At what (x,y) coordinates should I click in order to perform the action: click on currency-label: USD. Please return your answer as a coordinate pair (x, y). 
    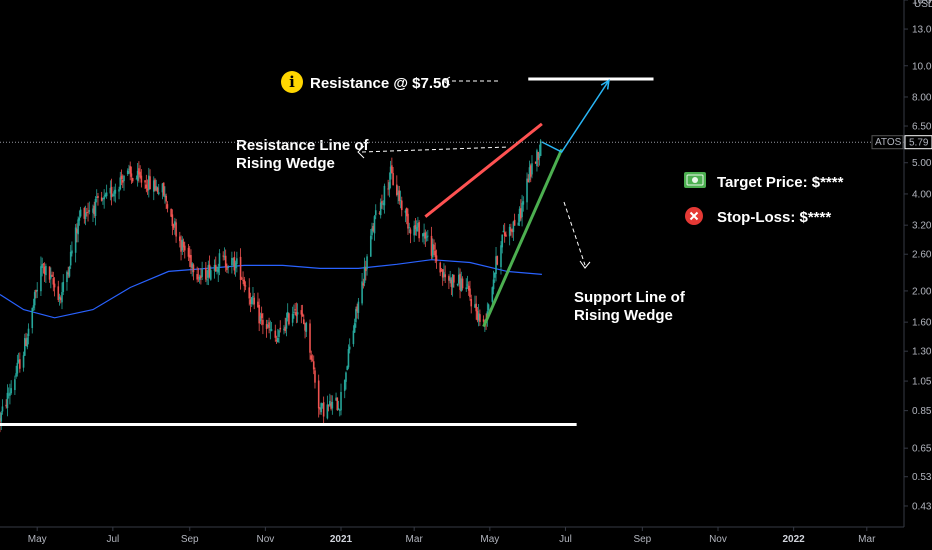
    Looking at the image, I should click on (923, 5).